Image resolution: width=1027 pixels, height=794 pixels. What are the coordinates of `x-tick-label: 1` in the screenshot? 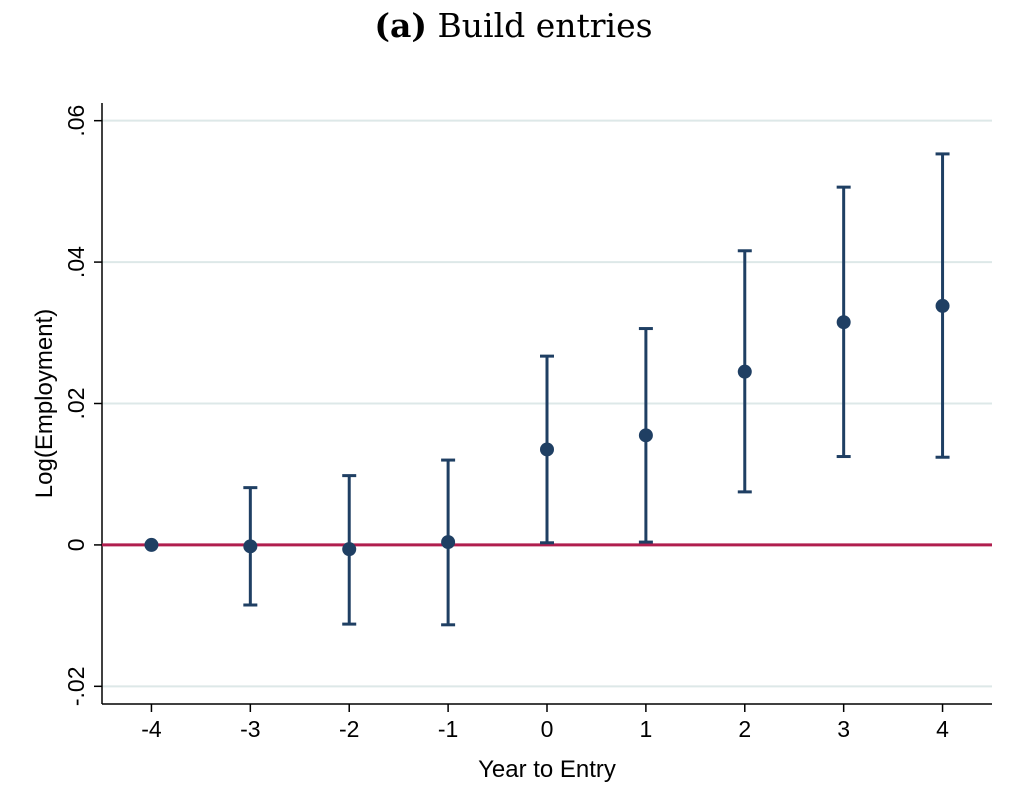 It's located at (645, 729).